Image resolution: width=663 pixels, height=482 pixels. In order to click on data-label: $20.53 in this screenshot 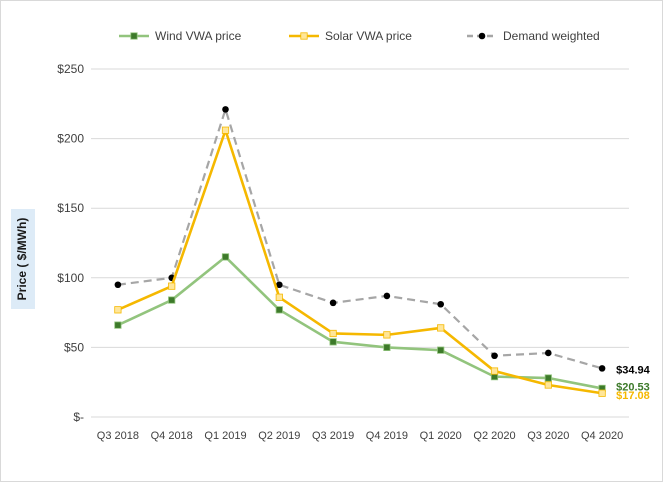, I will do `click(633, 387)`.